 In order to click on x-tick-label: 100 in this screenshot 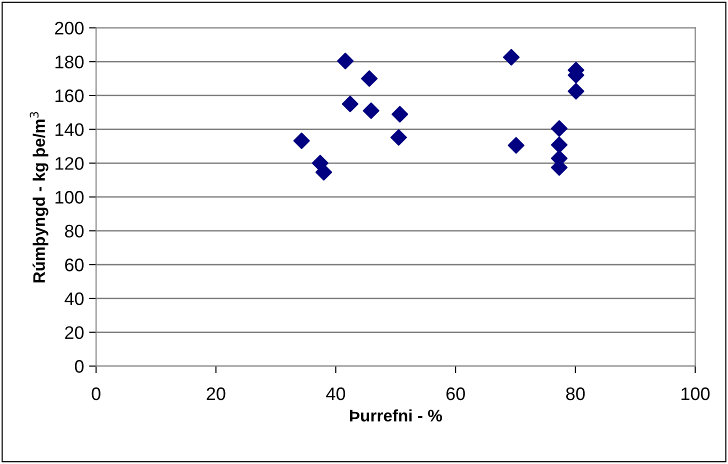, I will do `click(696, 393)`.